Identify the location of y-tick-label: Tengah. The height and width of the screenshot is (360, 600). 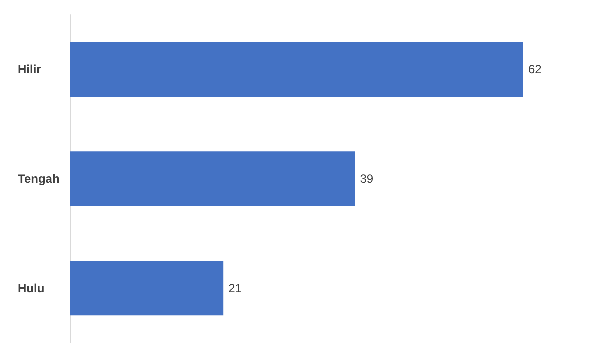
(39, 179).